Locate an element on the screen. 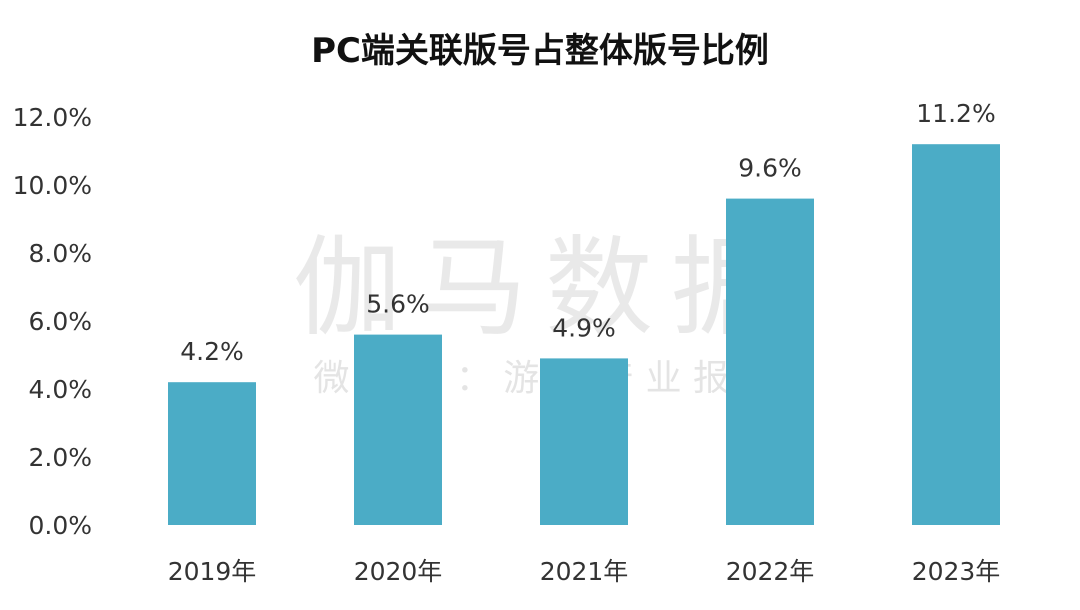  y-tick-label: 12.0% is located at coordinates (52, 117).